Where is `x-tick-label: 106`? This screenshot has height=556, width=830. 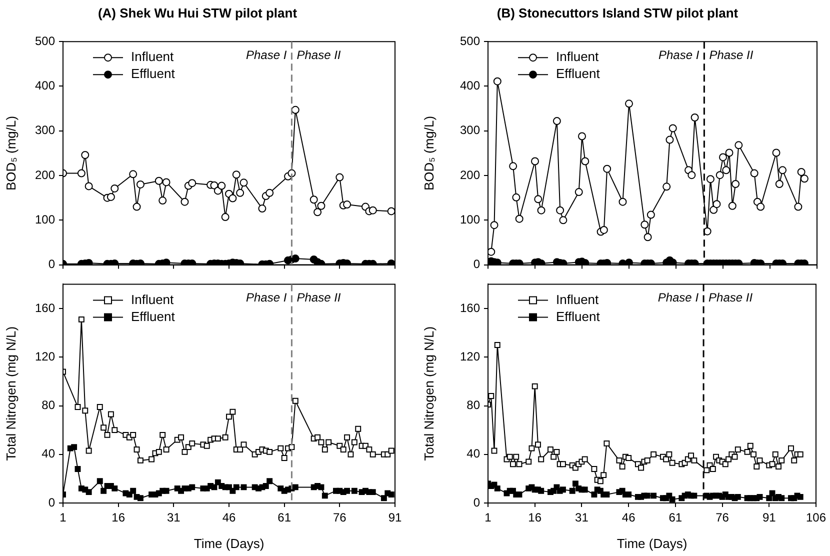 x-tick-label: 106 is located at coordinates (816, 517).